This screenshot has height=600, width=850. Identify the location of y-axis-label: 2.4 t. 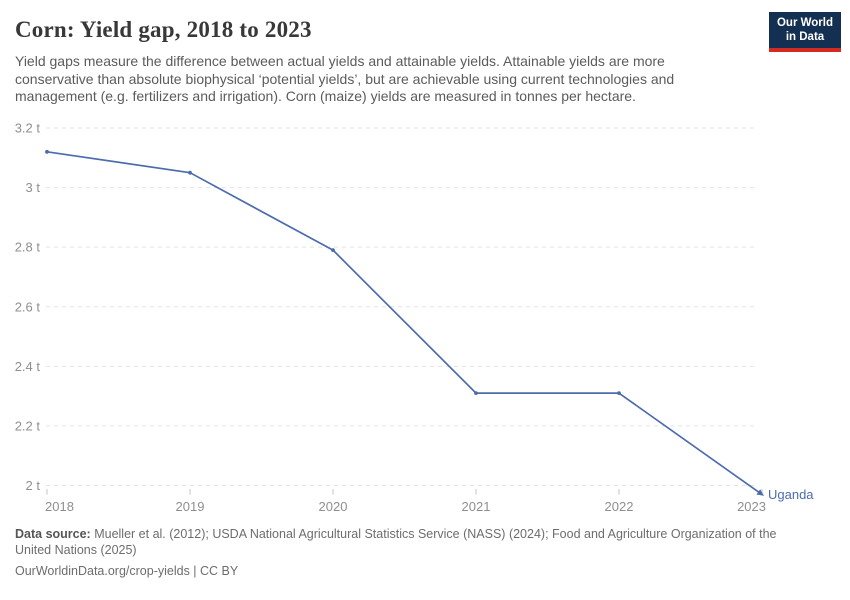
(28, 366).